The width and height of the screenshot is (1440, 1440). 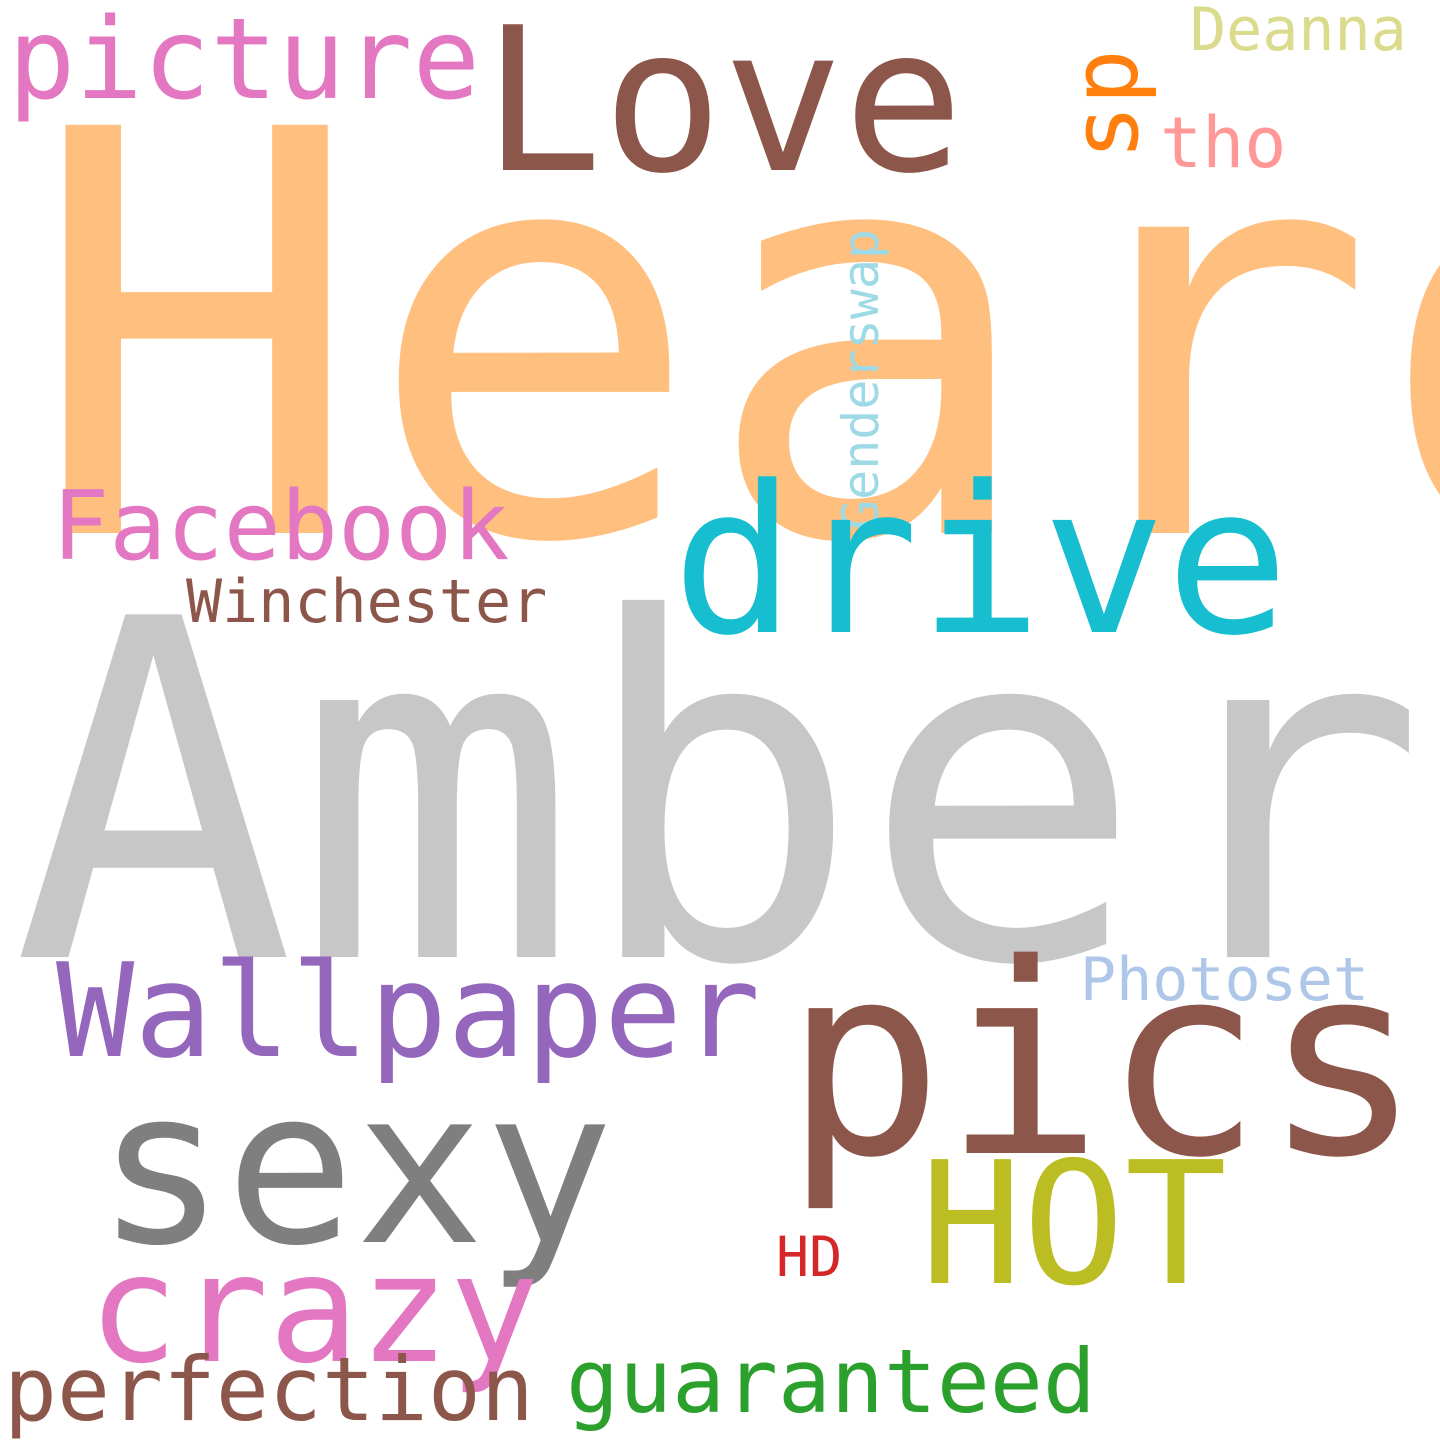 What do you see at coordinates (1224, 980) in the screenshot?
I see `word-photoset: Photoset` at bounding box center [1224, 980].